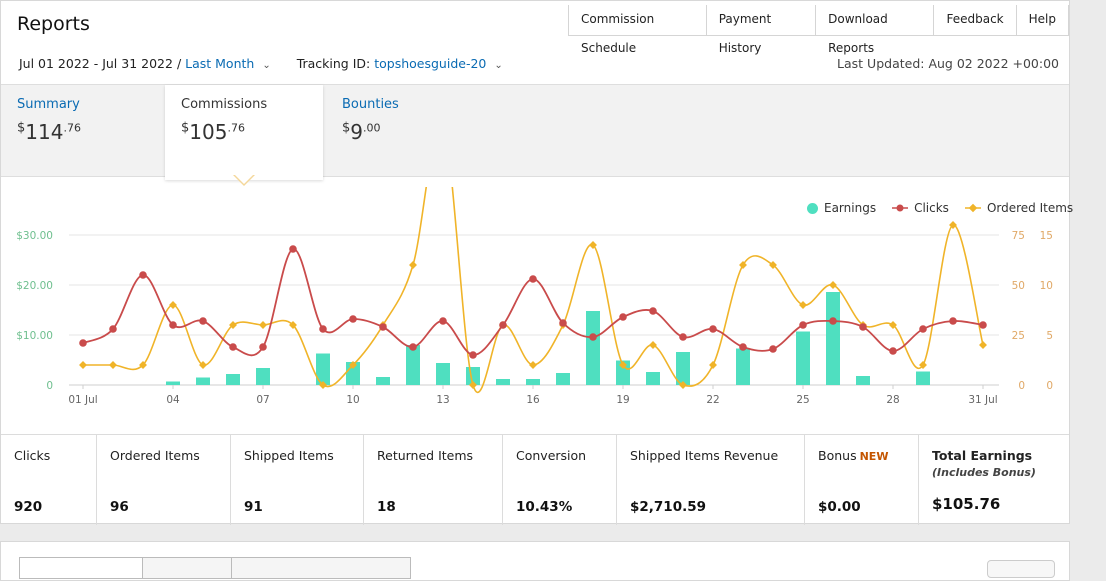  Describe the element at coordinates (1049, 386) in the screenshot. I see `y-right-ordered-tick-label: 0` at that location.